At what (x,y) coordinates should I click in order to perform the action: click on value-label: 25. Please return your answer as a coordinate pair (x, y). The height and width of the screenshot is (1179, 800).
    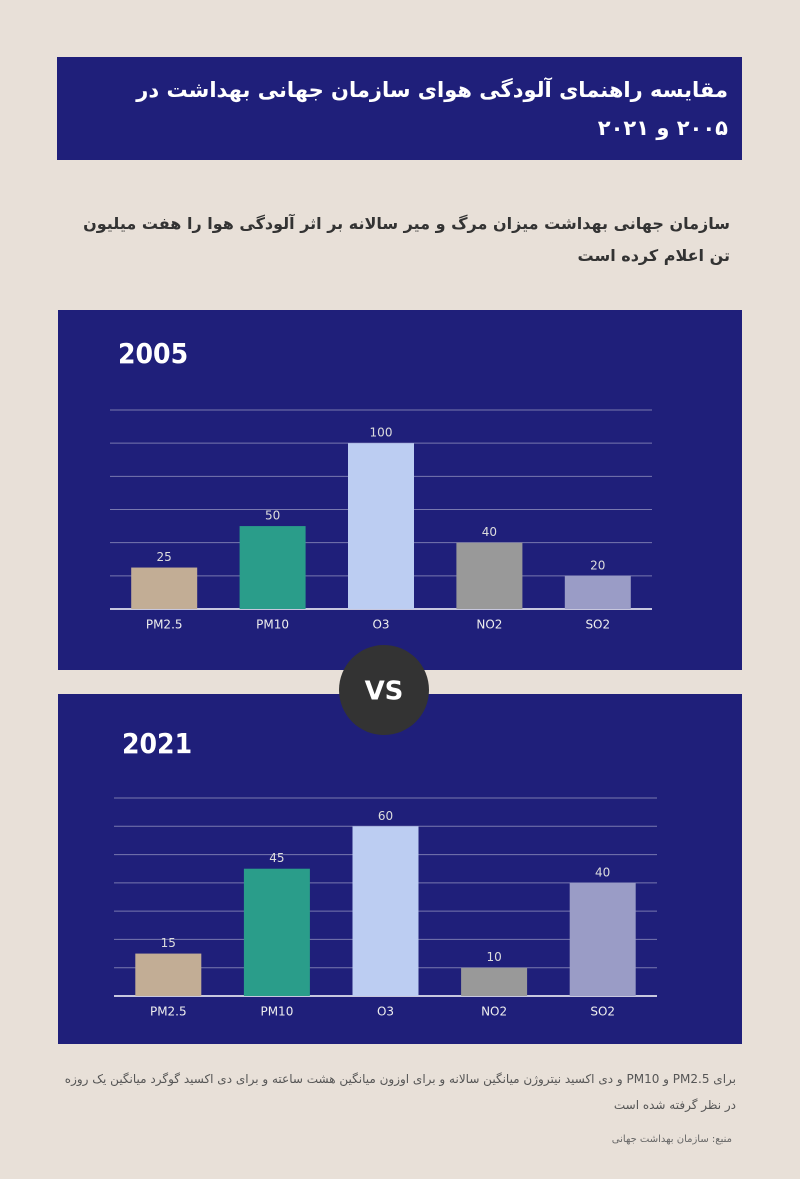
    Looking at the image, I should click on (164, 557).